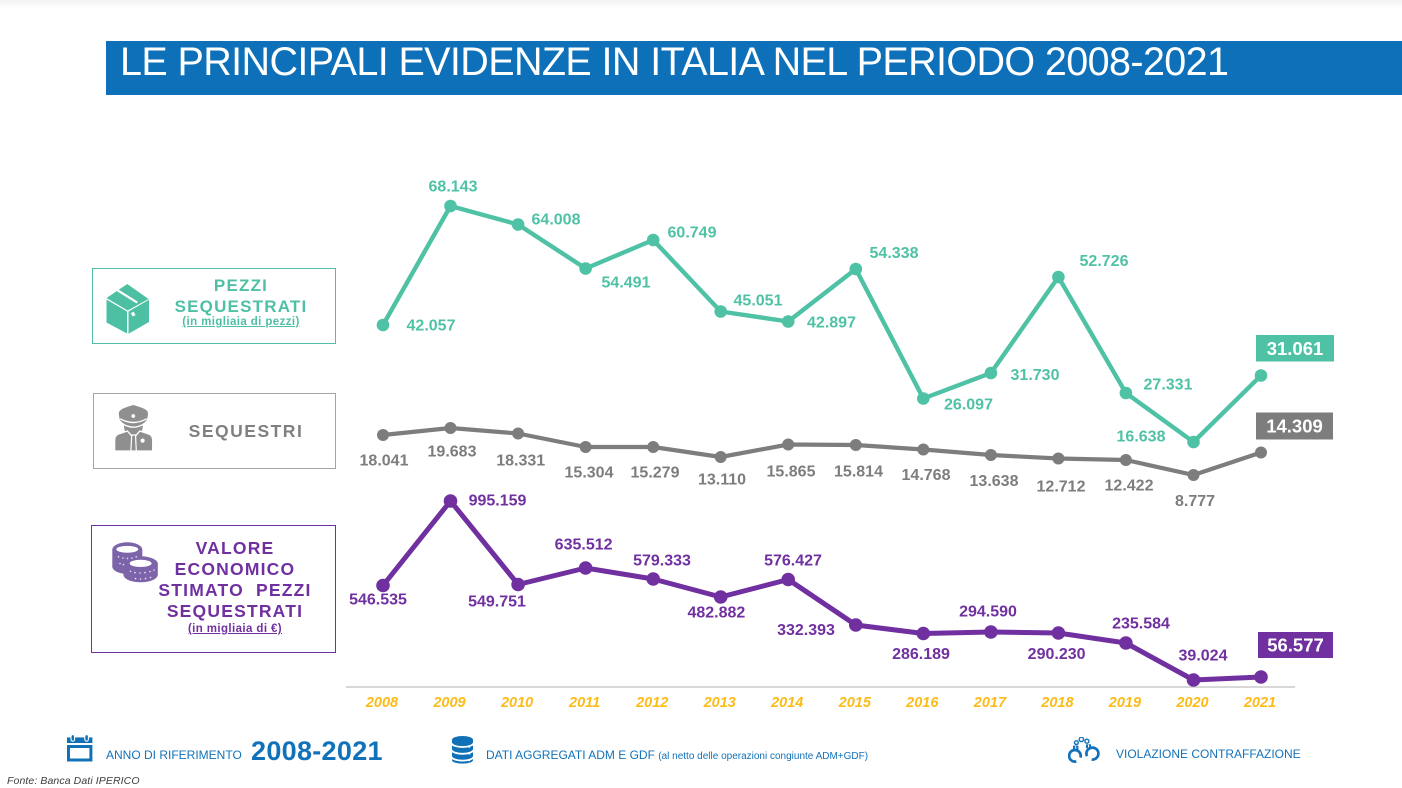  What do you see at coordinates (858, 472) in the screenshot?
I see `svg-text: 15.814` at bounding box center [858, 472].